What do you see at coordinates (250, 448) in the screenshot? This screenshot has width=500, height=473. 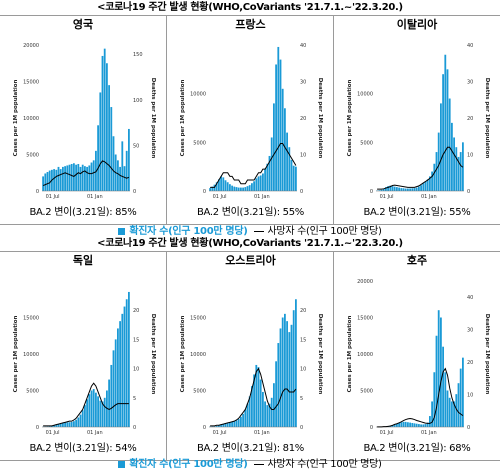 I see `variant-stat: BA.2 변이(3.21일): 81%` at bounding box center [250, 448].